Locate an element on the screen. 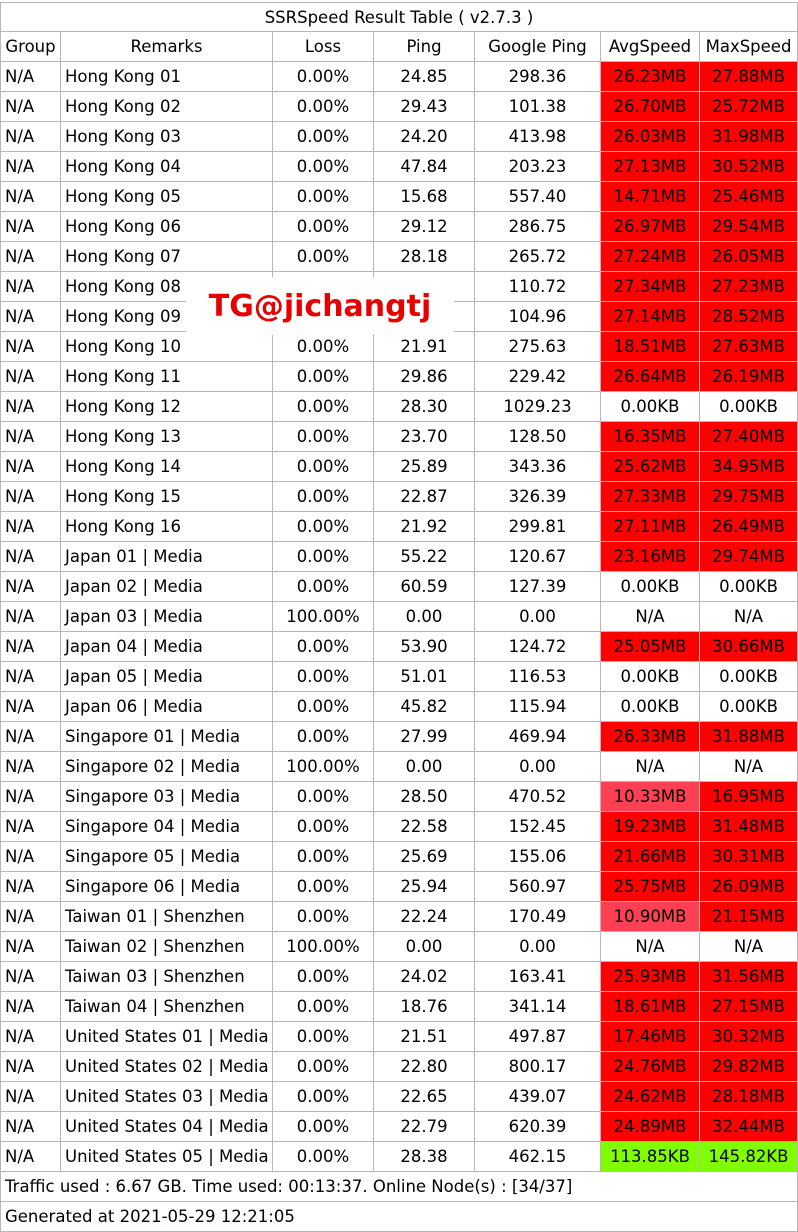  table-title: SSRSpeed Result Table ( v2.7.3 ) is located at coordinates (399, 17).